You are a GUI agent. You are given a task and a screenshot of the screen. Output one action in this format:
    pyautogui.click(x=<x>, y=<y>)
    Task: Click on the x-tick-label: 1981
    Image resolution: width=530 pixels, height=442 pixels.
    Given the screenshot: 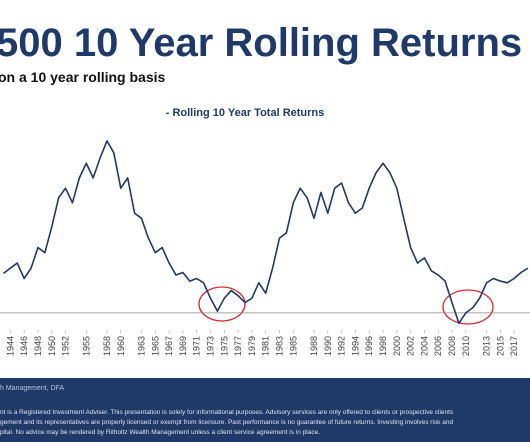 What is the action you would take?
    pyautogui.click(x=266, y=346)
    